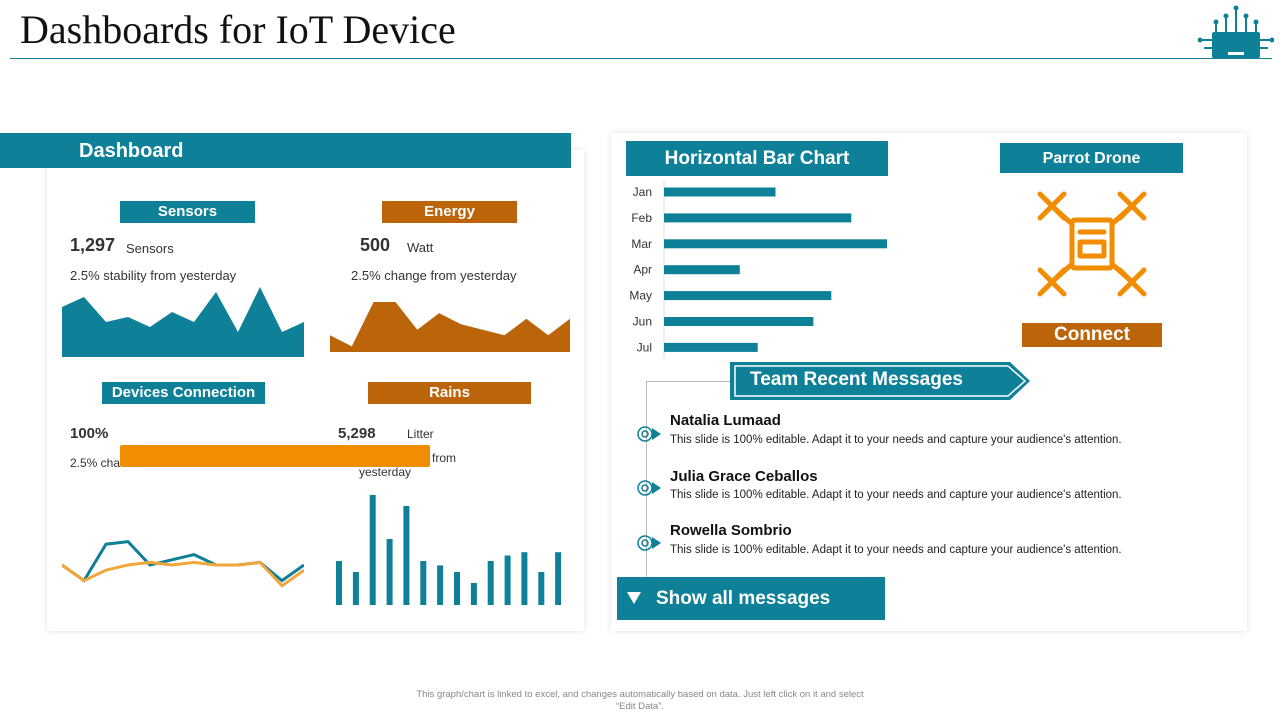 The image size is (1280, 720). I want to click on rains-unit: Litter, so click(420, 434).